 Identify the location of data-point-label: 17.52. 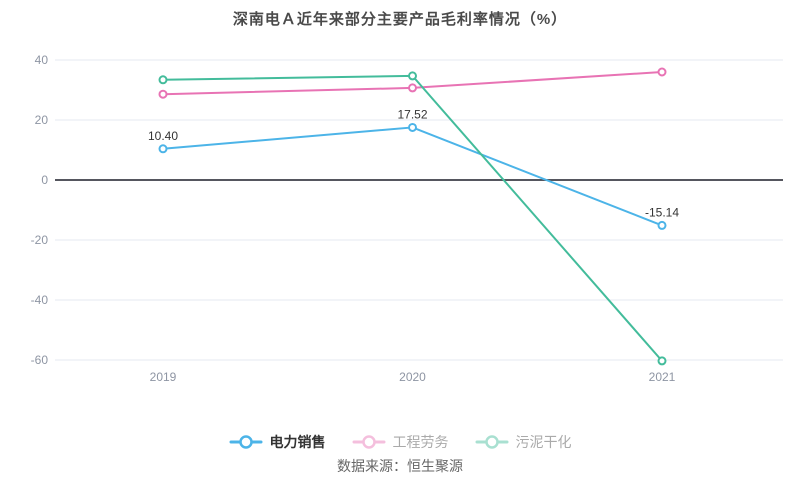
(412, 114).